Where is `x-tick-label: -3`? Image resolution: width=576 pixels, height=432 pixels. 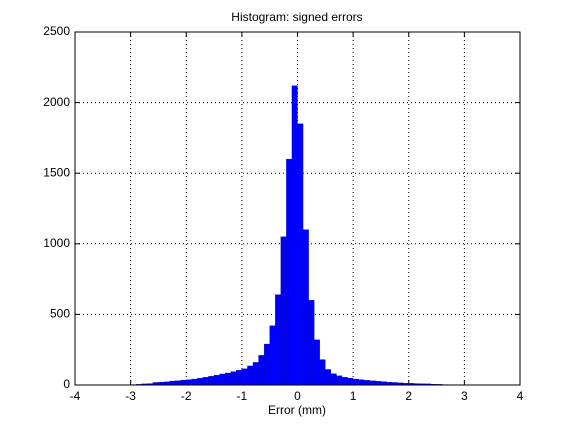 x-tick-label: -3 is located at coordinates (130, 396).